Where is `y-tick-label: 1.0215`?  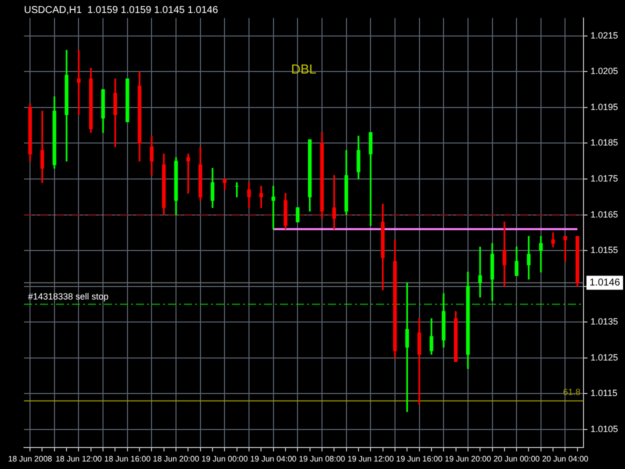 y-tick-label: 1.0215 is located at coordinates (604, 35).